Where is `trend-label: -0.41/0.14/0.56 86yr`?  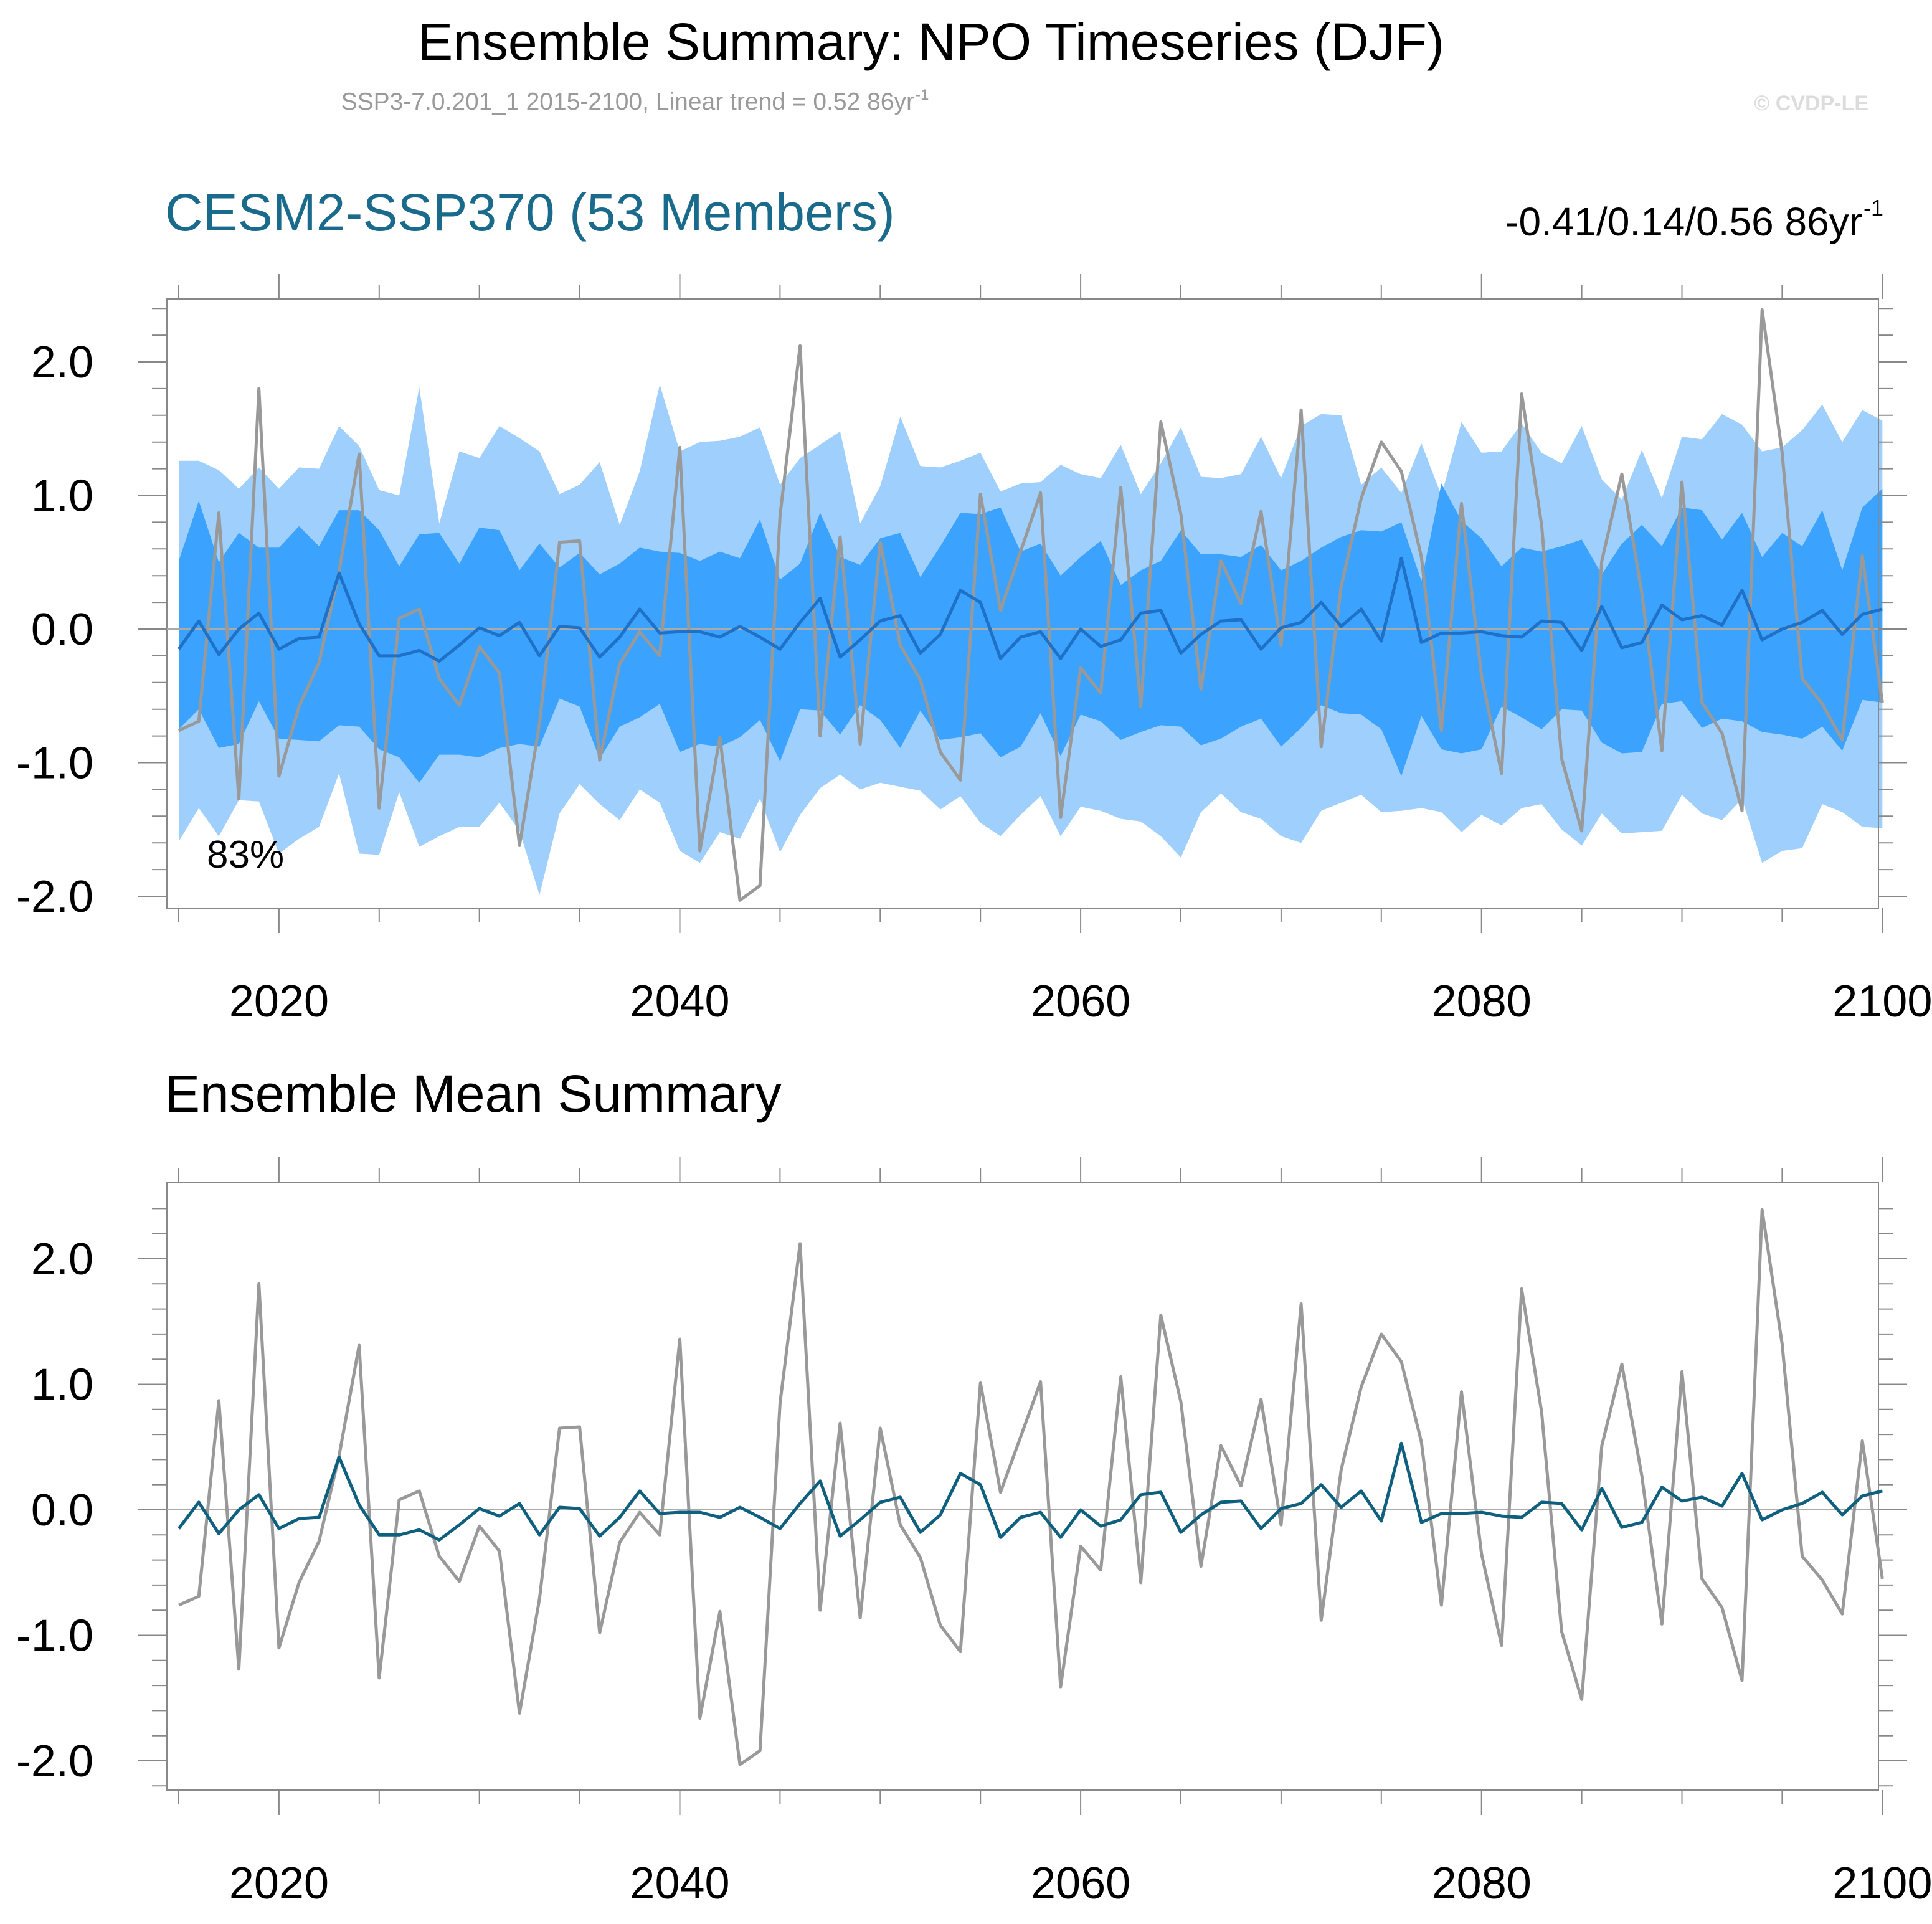
trend-label: -0.41/0.14/0.56 86yr is located at coordinates (1684, 221).